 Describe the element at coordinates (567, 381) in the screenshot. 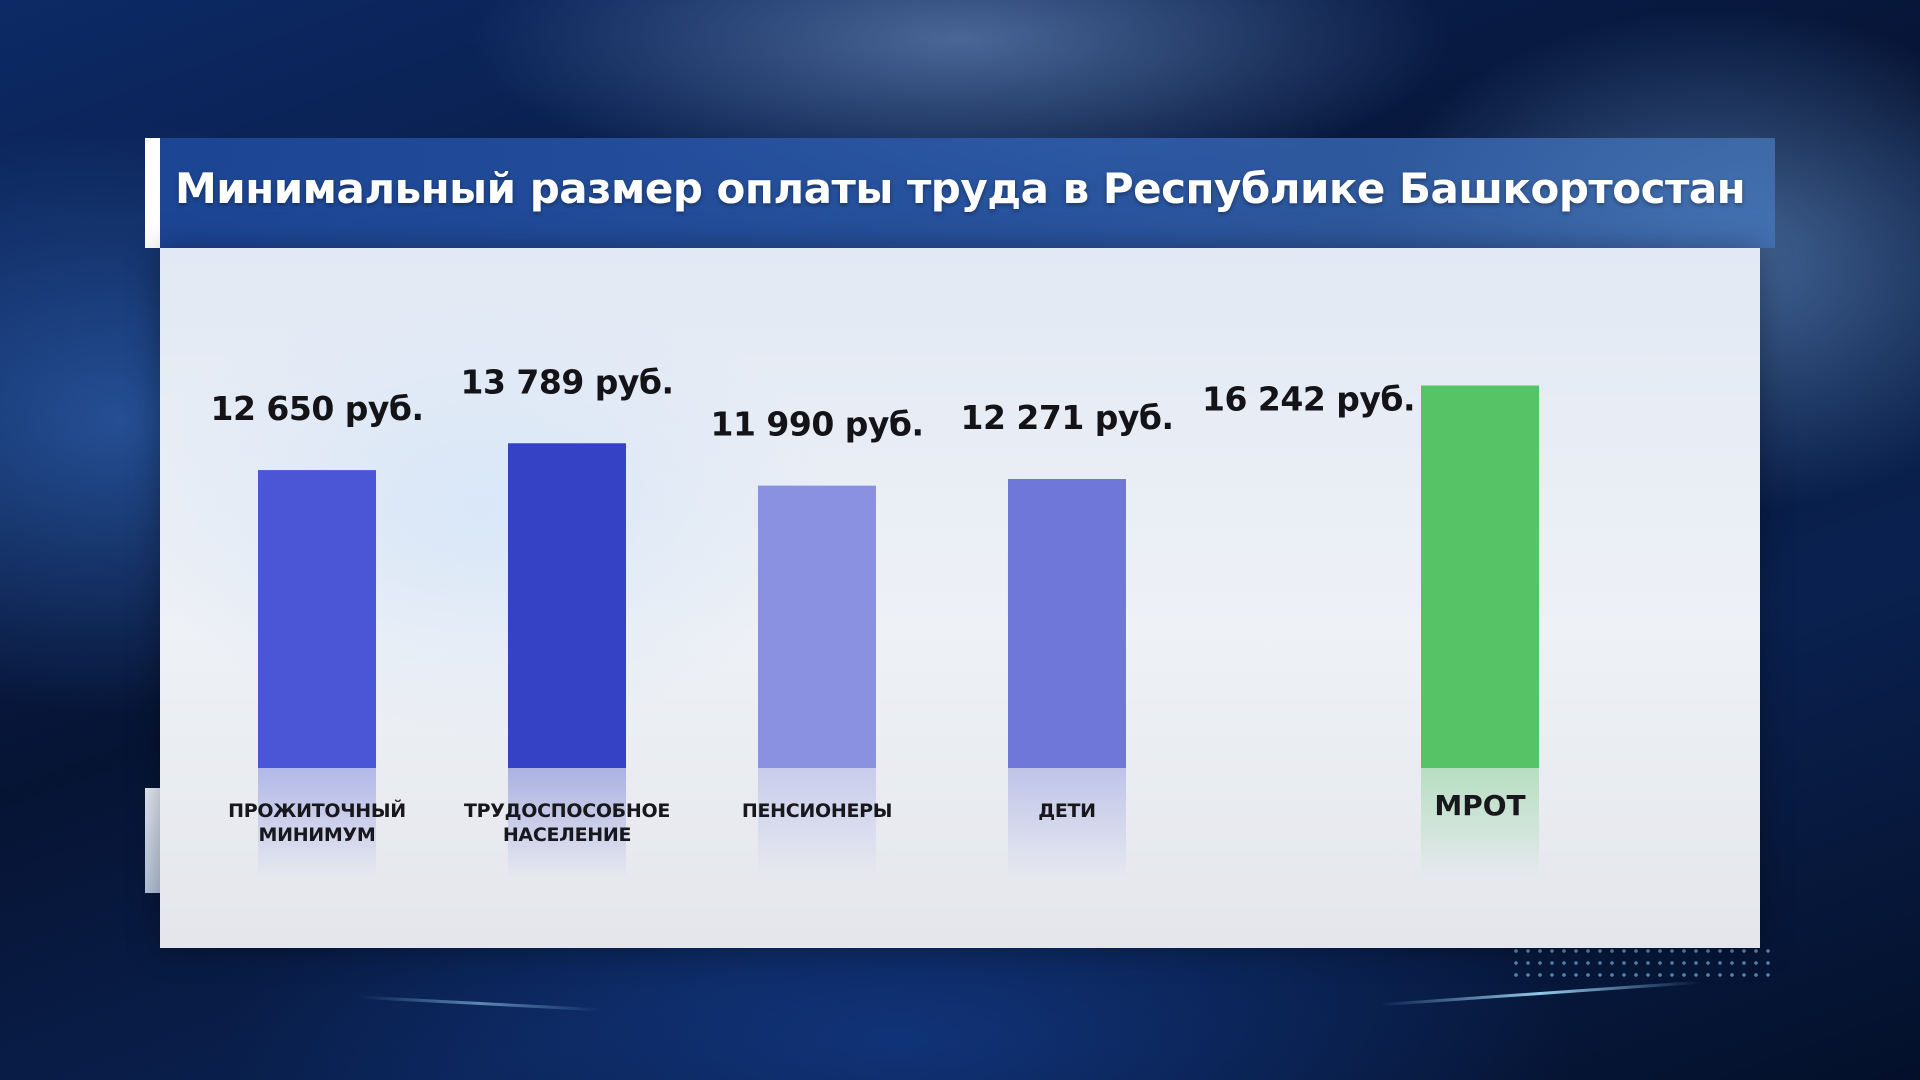

I see `value-label: 13 789 руб.` at that location.